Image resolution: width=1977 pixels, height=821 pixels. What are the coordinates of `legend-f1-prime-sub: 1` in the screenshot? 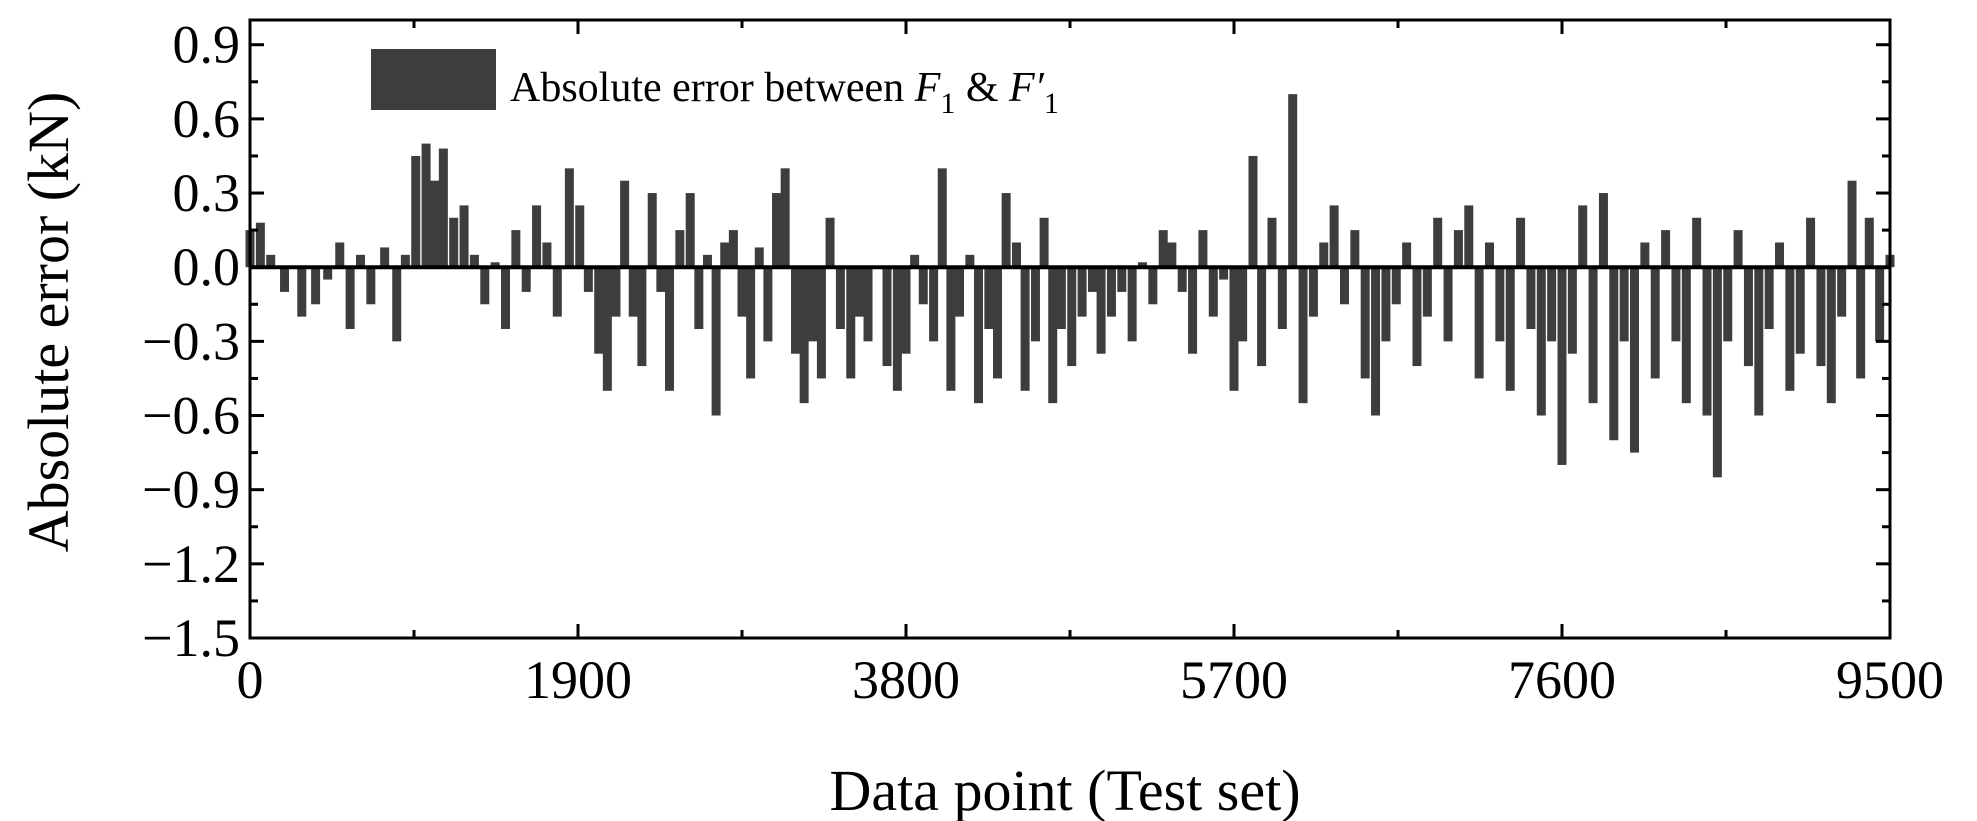 It's located at (1051, 103).